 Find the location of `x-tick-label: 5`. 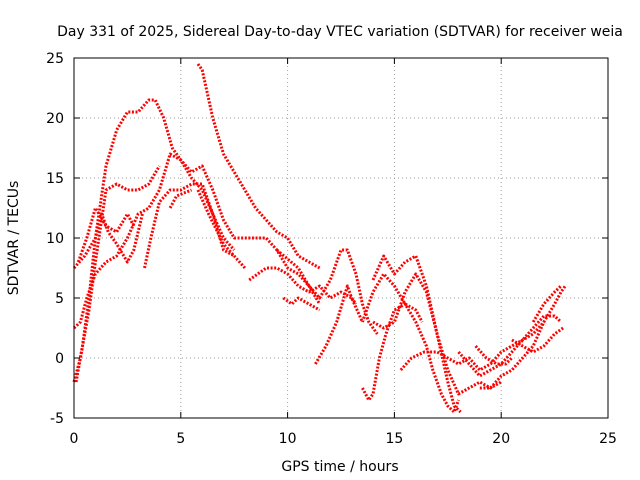

x-tick-label: 5 is located at coordinates (180, 439).